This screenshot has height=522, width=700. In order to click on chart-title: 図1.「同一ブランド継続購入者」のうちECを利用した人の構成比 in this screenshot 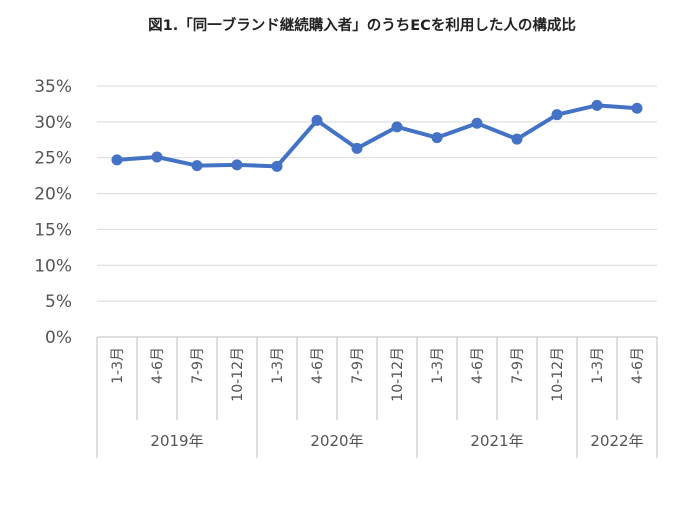, I will do `click(362, 25)`.